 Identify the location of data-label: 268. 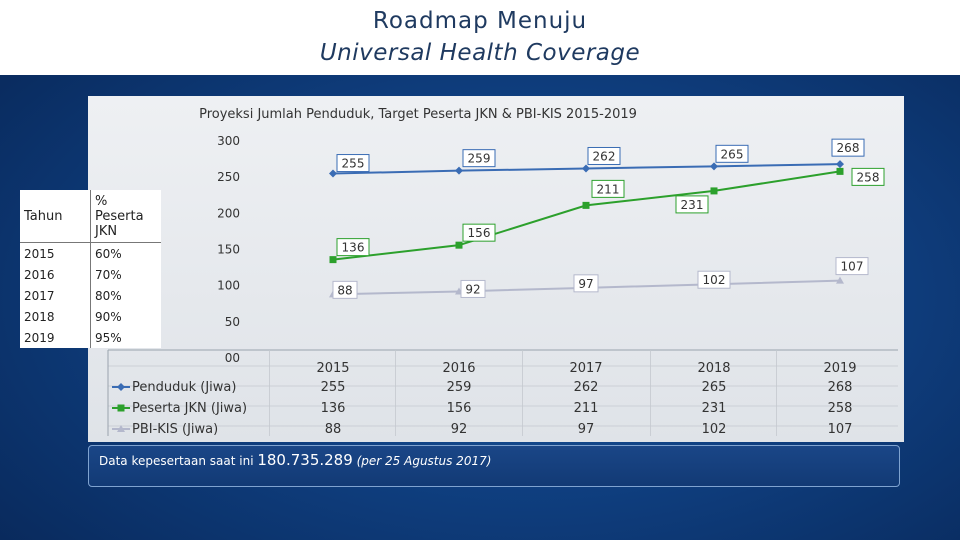
(848, 148).